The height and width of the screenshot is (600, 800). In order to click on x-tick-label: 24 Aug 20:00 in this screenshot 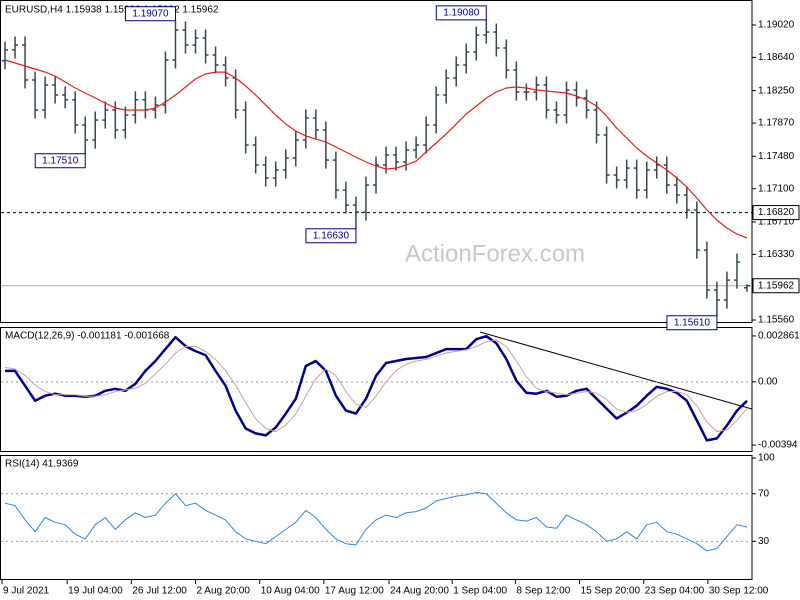, I will do `click(419, 591)`.